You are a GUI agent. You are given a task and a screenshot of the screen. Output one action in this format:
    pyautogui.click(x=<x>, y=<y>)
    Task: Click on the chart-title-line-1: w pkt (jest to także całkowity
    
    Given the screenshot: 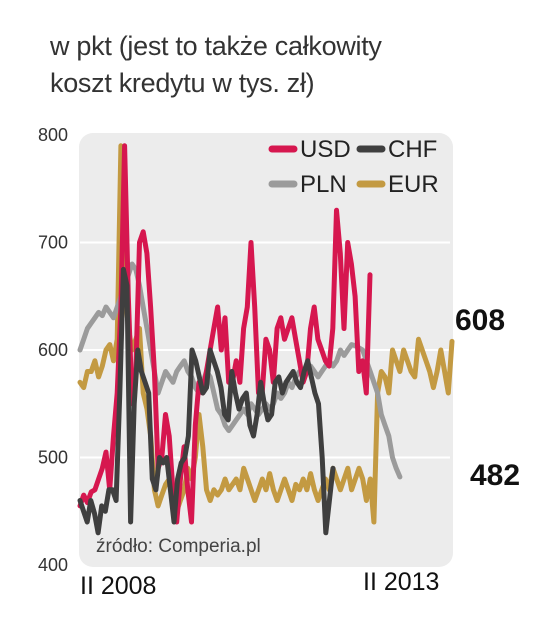 What is the action you would take?
    pyautogui.click(x=216, y=46)
    